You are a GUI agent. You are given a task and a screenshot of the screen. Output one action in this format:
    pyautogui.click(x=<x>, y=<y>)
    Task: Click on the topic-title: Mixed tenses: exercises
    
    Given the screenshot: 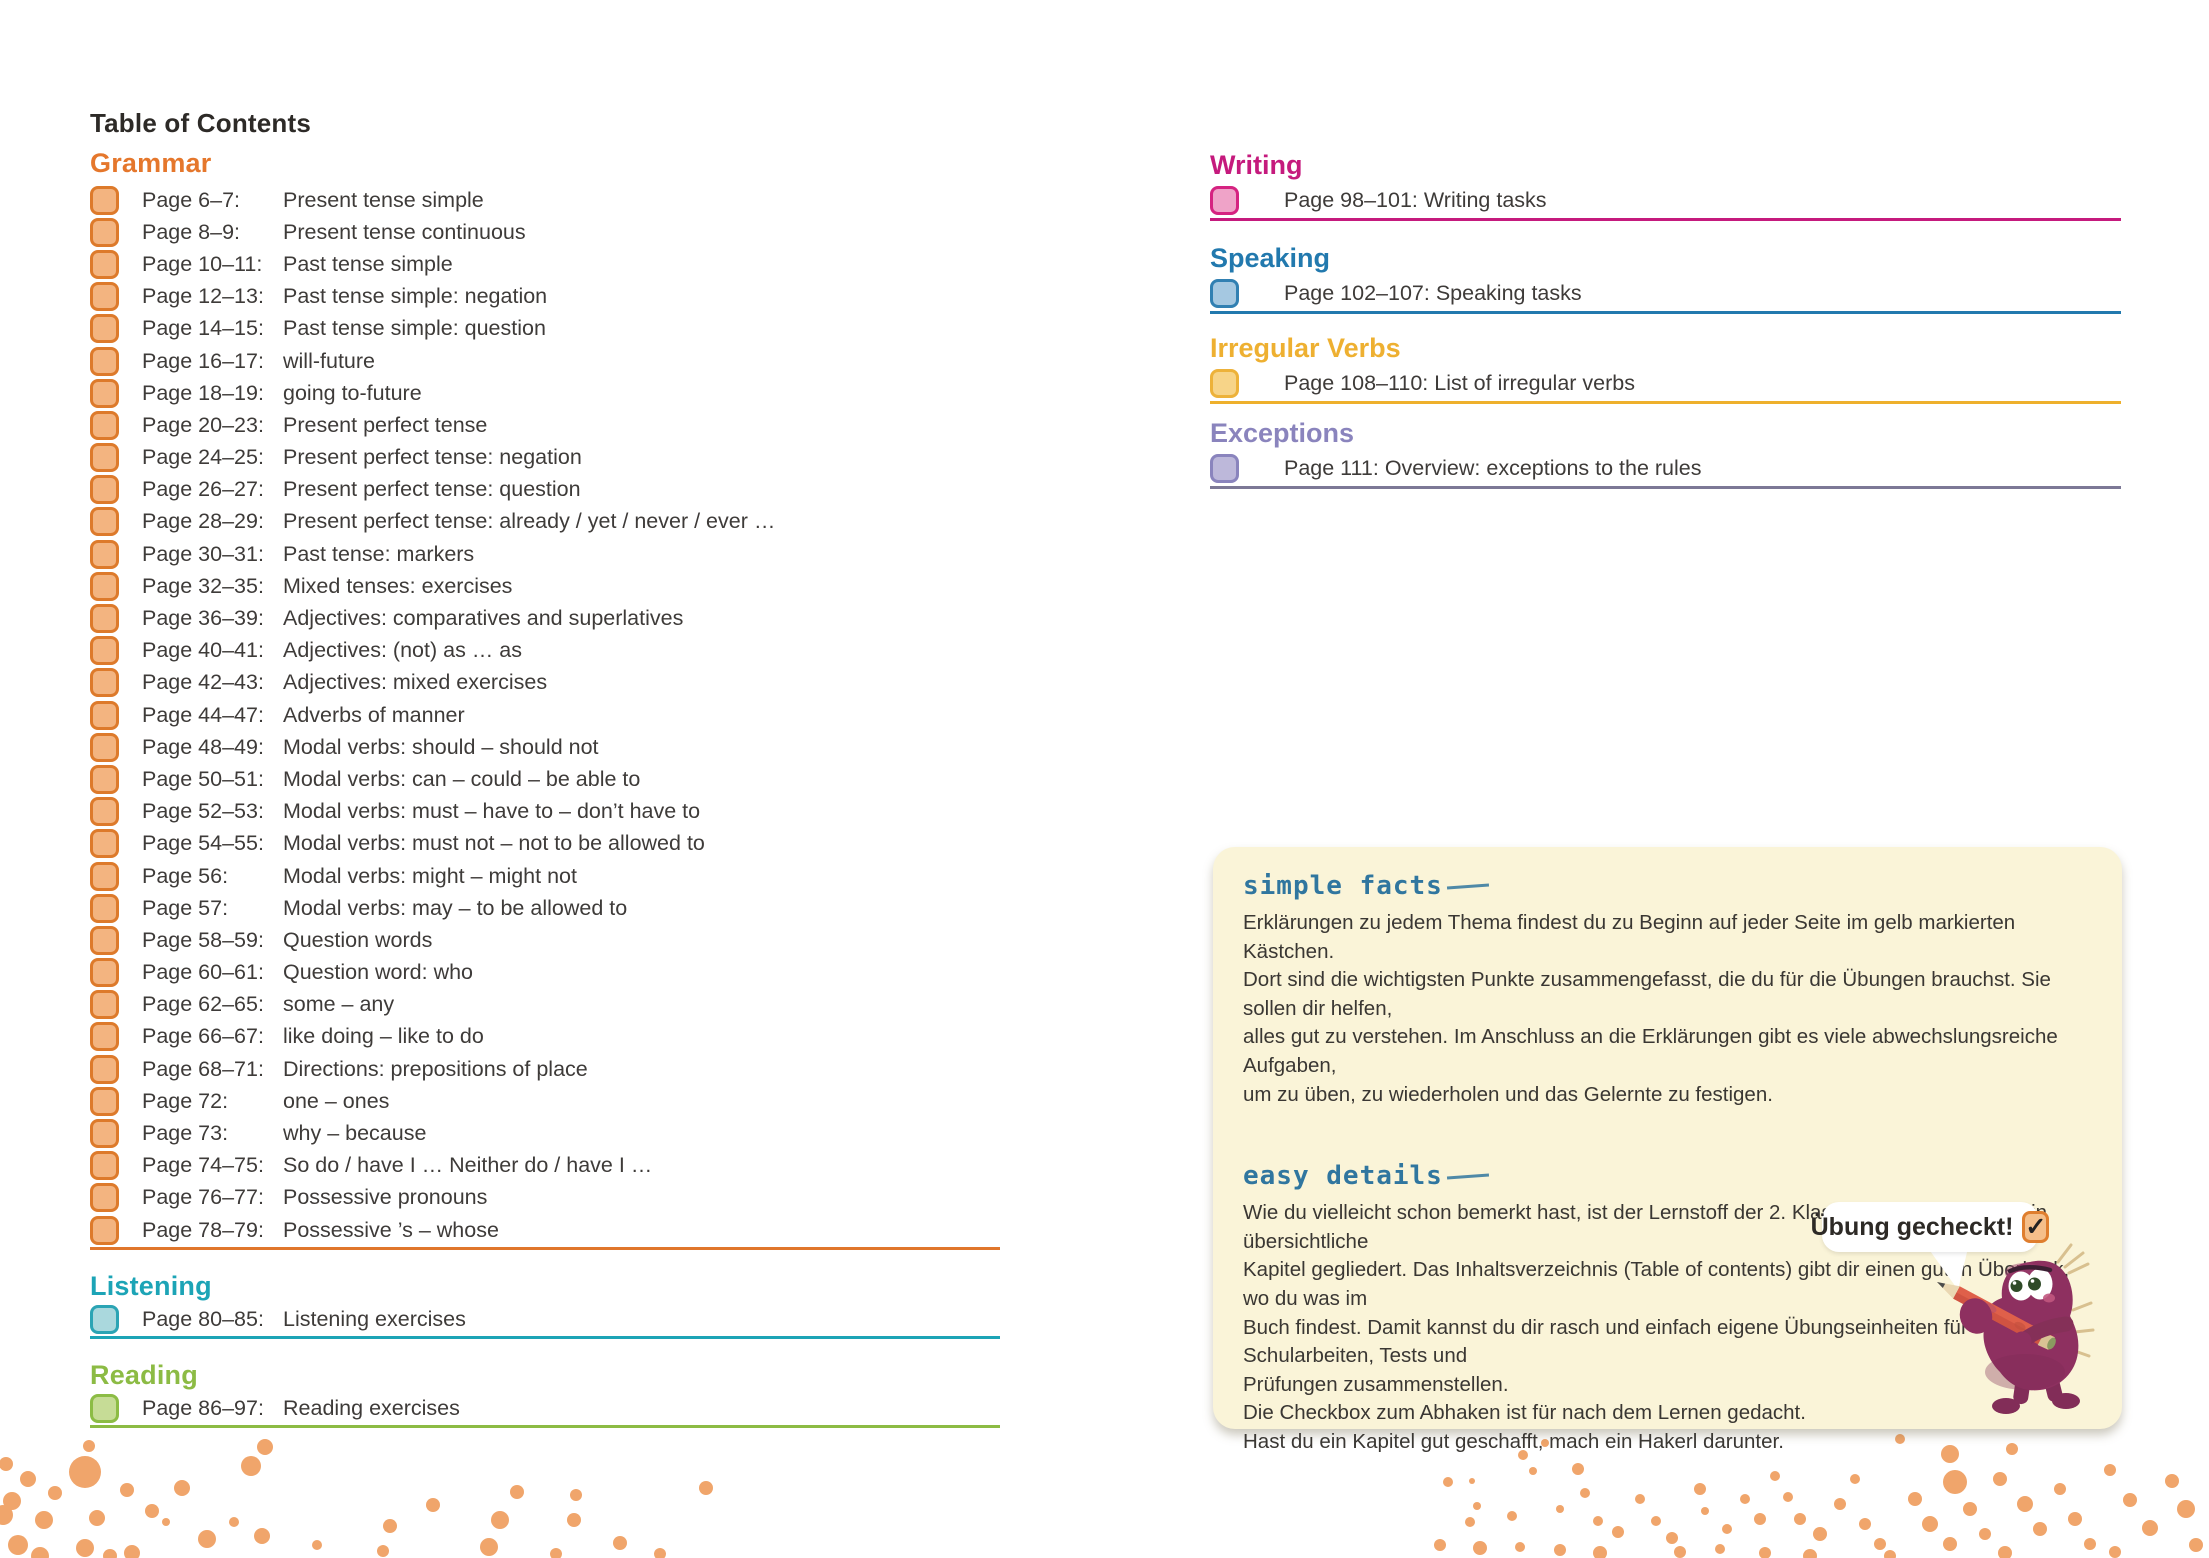 What is the action you would take?
    pyautogui.click(x=398, y=585)
    